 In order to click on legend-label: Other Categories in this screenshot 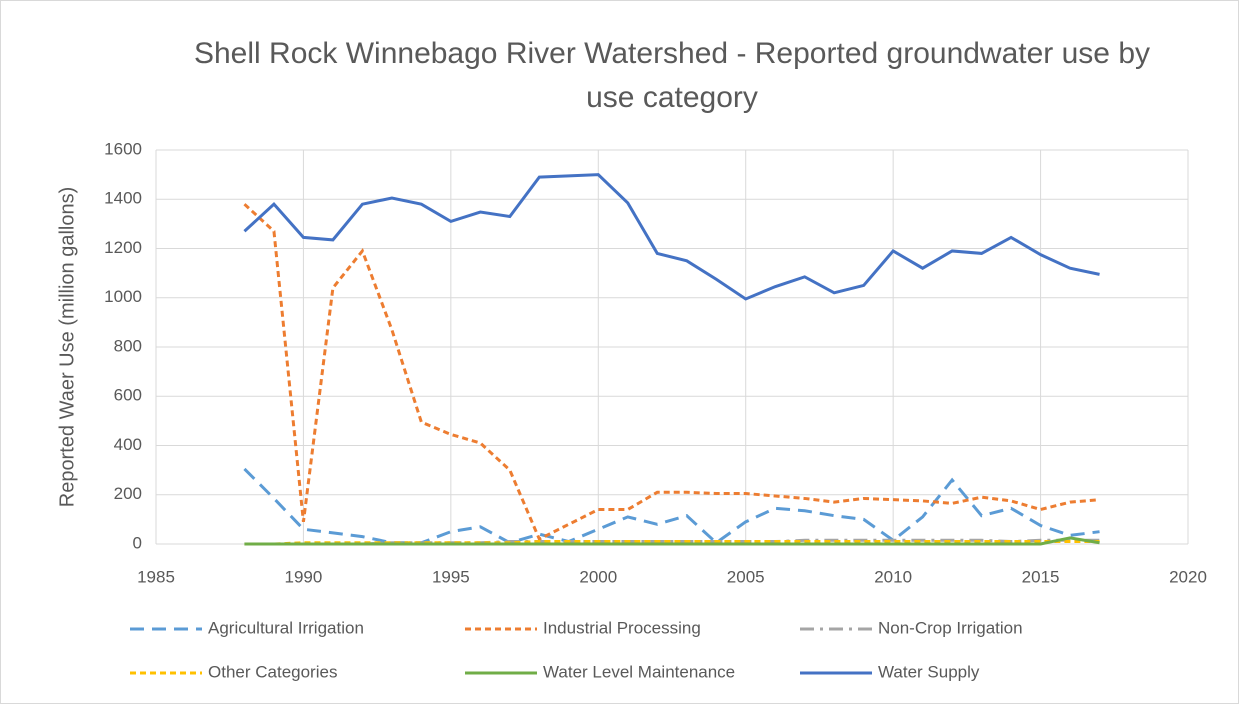, I will do `click(272, 671)`.